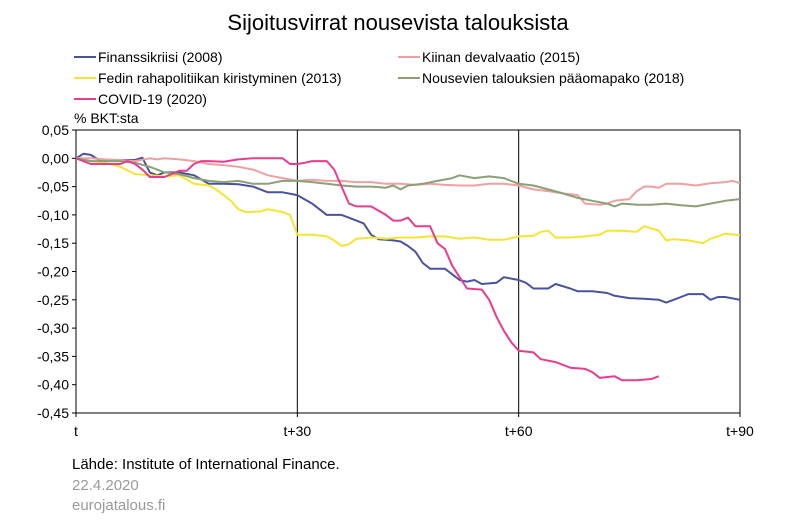  Describe the element at coordinates (119, 505) in the screenshot. I see `site-name: eurojatalous.fi` at that location.